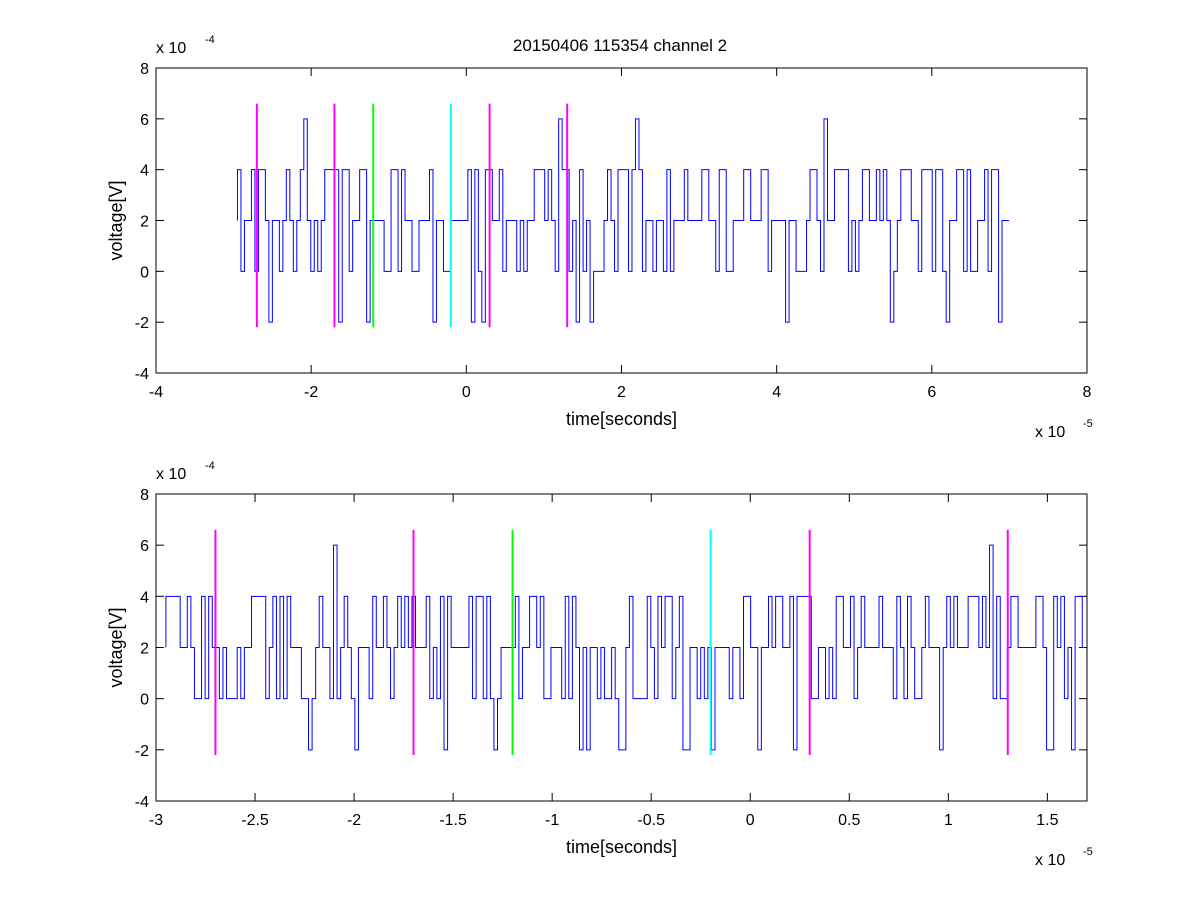 Image resolution: width=1200 pixels, height=900 pixels. I want to click on figure-title: 20150406 115354 channel 2, so click(620, 45).